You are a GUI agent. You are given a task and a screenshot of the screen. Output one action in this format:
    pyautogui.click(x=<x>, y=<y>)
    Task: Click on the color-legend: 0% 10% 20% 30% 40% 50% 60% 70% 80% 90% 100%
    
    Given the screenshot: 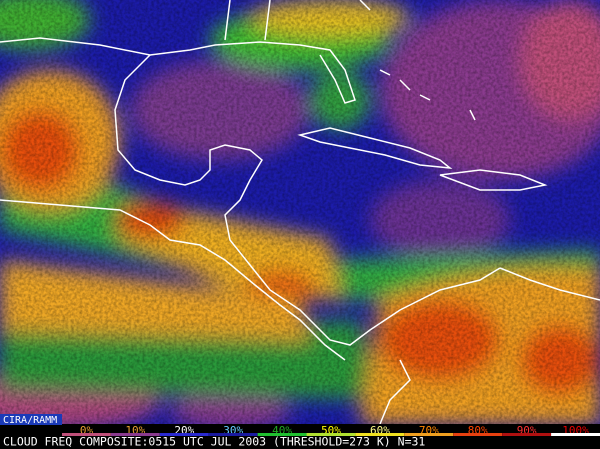 What is the action you would take?
    pyautogui.click(x=331, y=430)
    